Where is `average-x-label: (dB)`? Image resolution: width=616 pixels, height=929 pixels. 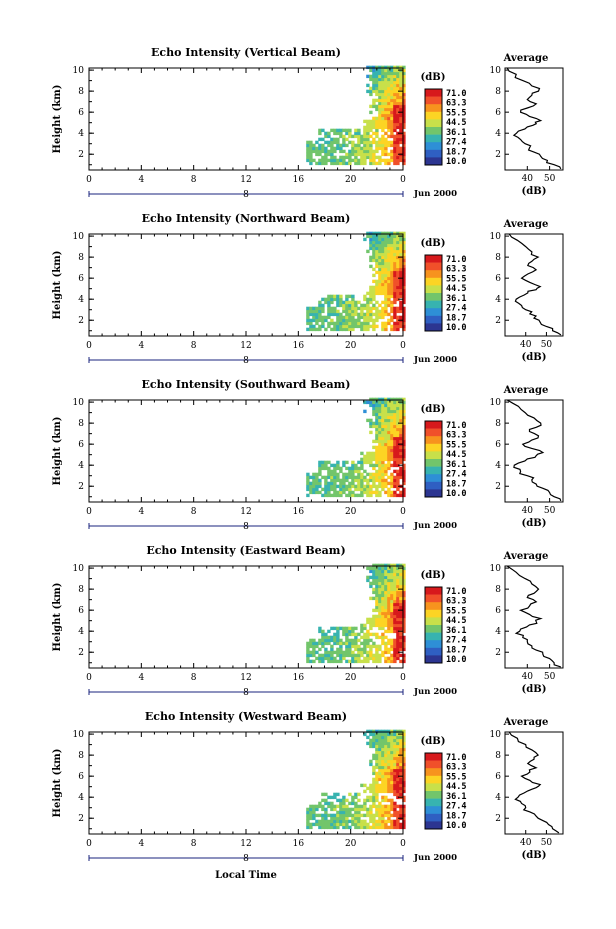 average-x-label: (dB) is located at coordinates (534, 689).